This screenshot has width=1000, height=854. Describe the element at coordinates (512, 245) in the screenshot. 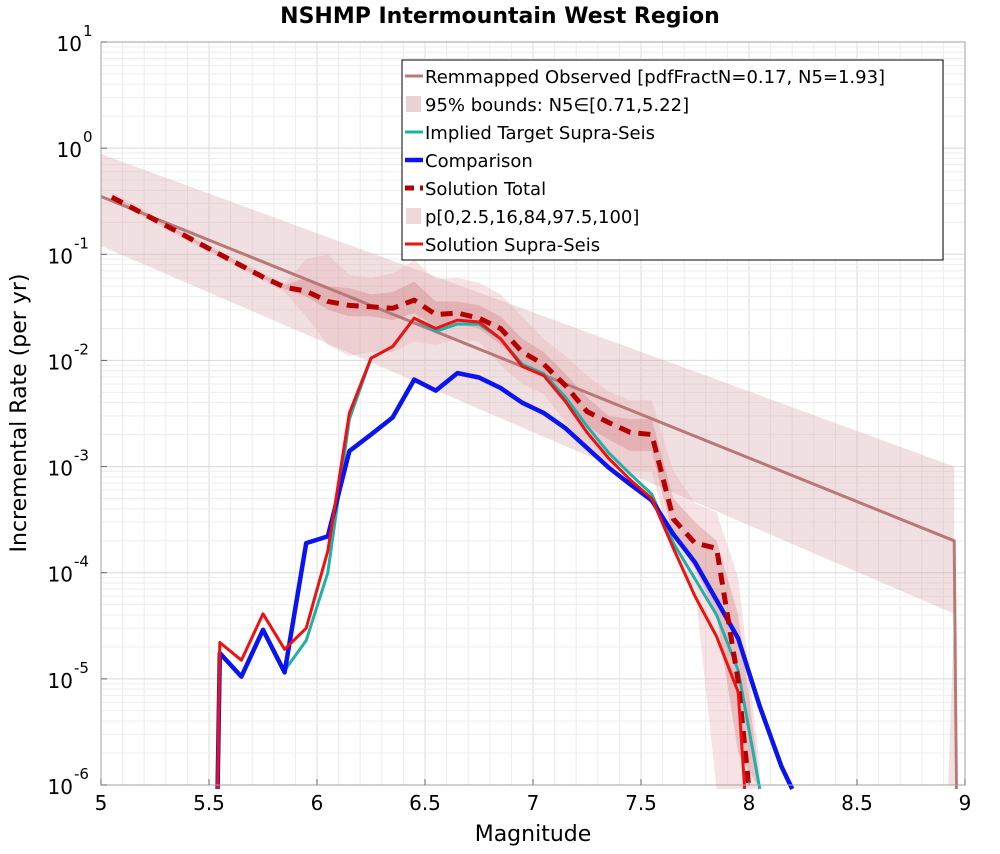

I see `legend-label: Solution Supra-Seis` at that location.